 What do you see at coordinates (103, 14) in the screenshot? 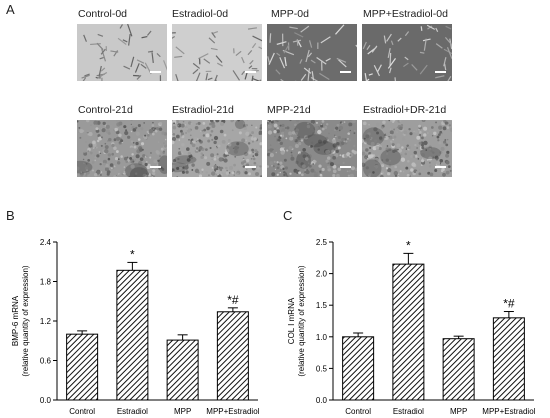
I see `caption-control-0d: Control-0d` at bounding box center [103, 14].